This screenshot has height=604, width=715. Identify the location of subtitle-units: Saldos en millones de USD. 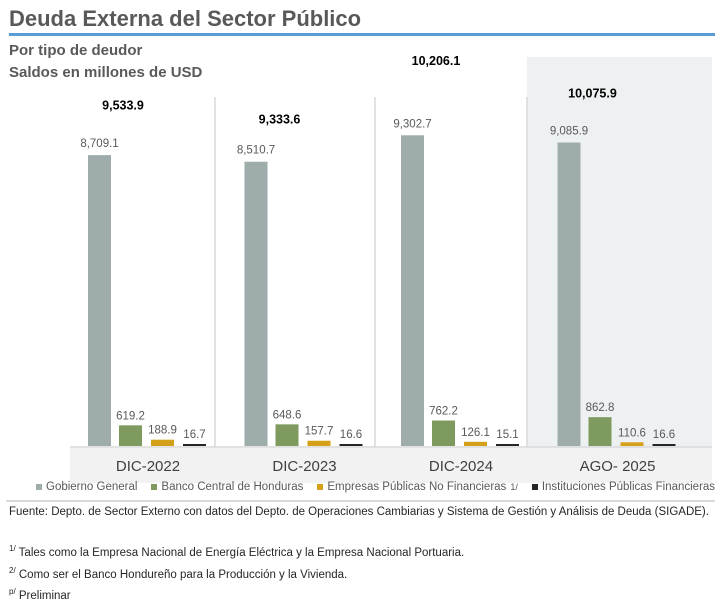
(106, 72).